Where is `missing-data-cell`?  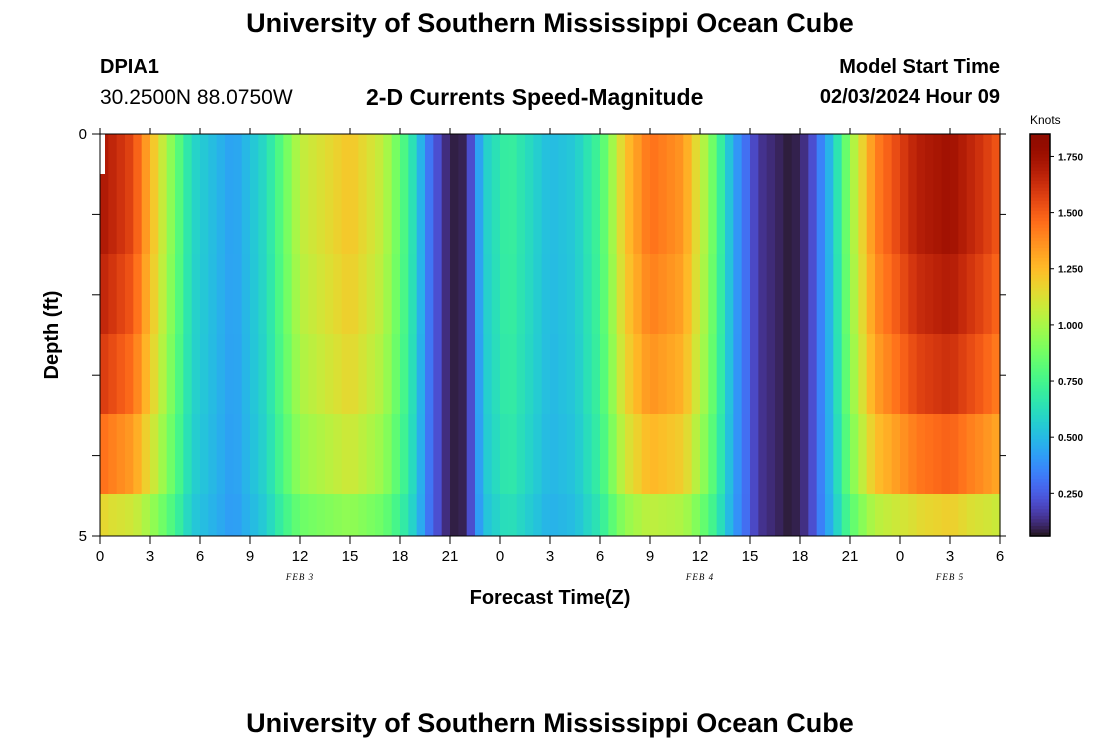
missing-data-cell is located at coordinates (102, 154).